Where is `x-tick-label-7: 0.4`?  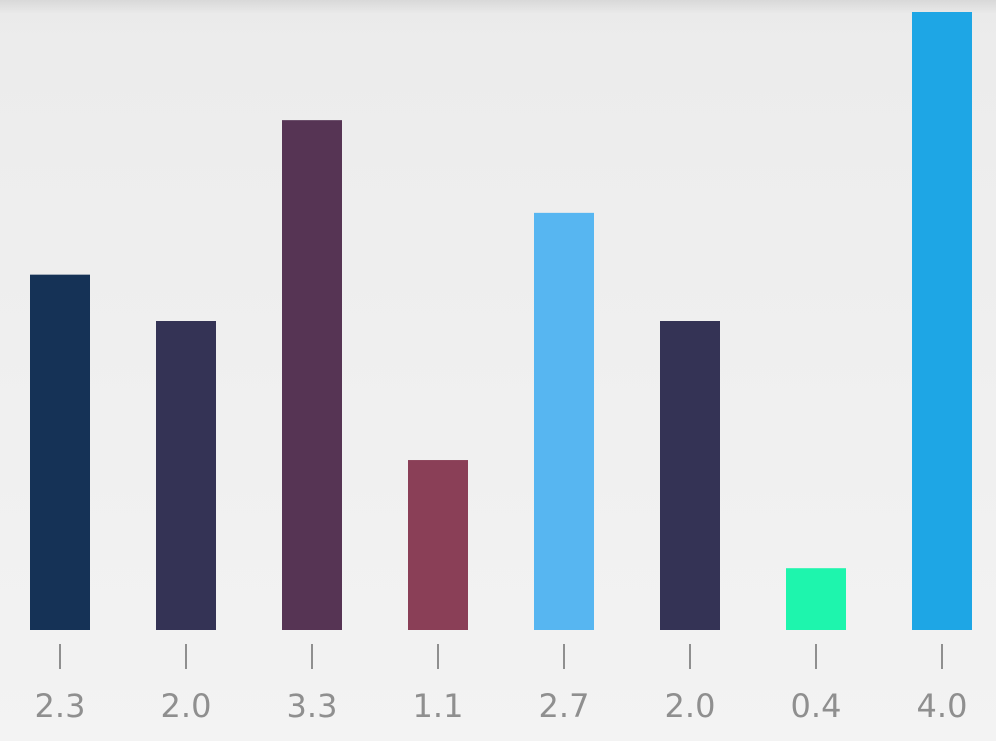 x-tick-label-7: 0.4 is located at coordinates (816, 706).